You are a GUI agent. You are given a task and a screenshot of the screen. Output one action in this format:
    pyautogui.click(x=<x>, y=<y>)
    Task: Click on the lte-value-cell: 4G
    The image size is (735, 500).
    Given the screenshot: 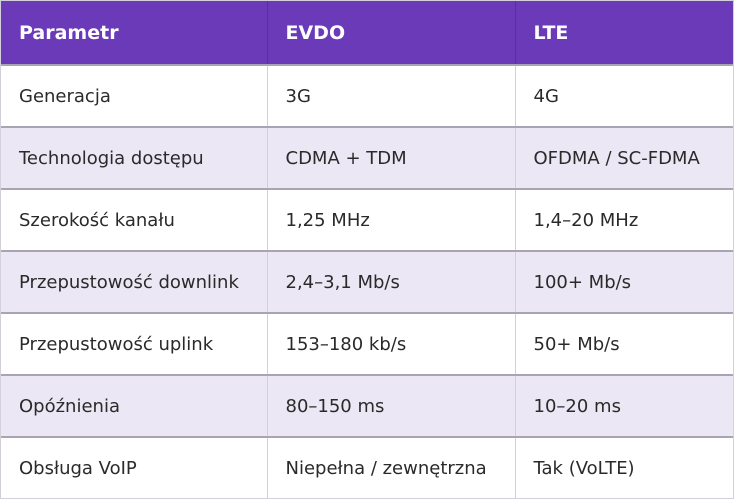 What is the action you would take?
    pyautogui.click(x=624, y=95)
    